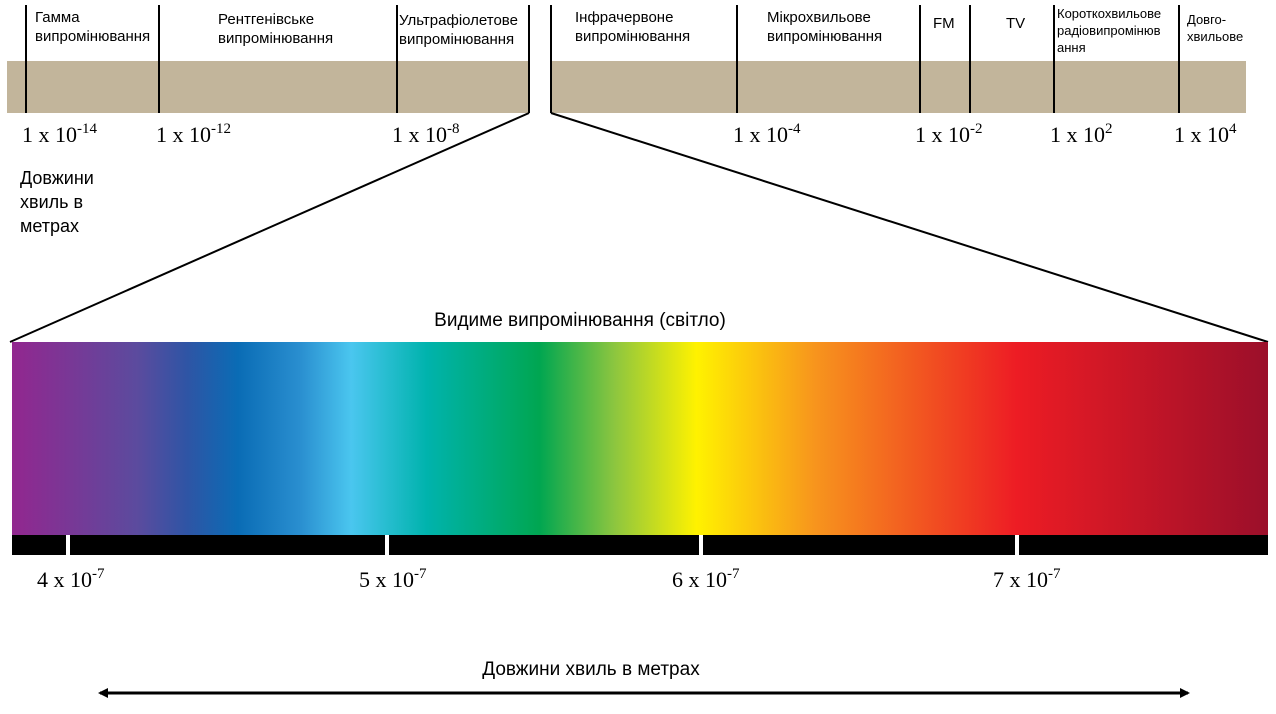 The height and width of the screenshot is (714, 1276). Describe the element at coordinates (1020, 579) in the screenshot. I see `visible-label-base: 7 x 10` at that location.